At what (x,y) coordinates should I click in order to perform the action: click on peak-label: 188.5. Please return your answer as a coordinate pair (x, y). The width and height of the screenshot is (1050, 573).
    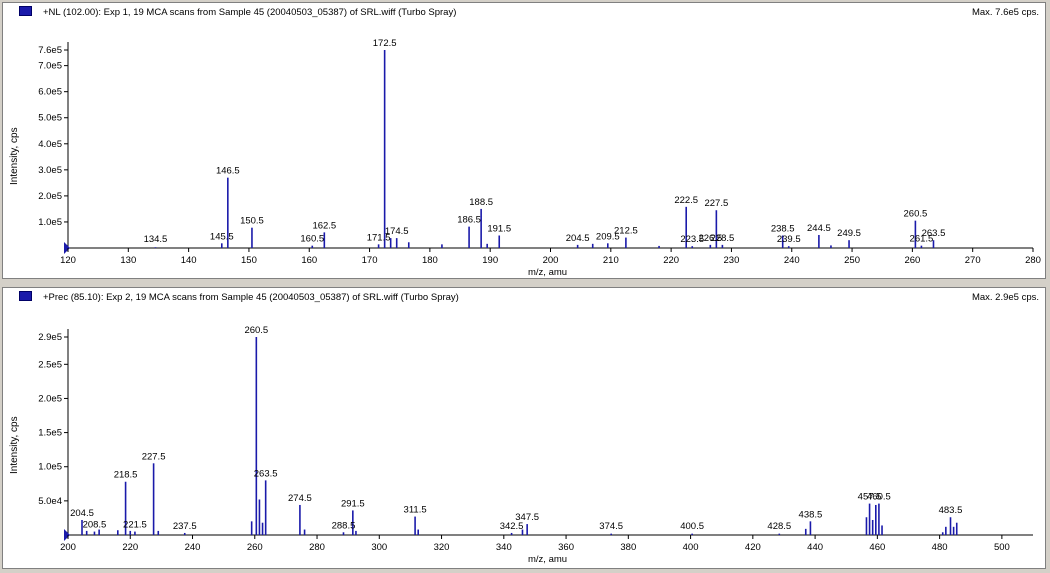
    Looking at the image, I should click on (481, 202).